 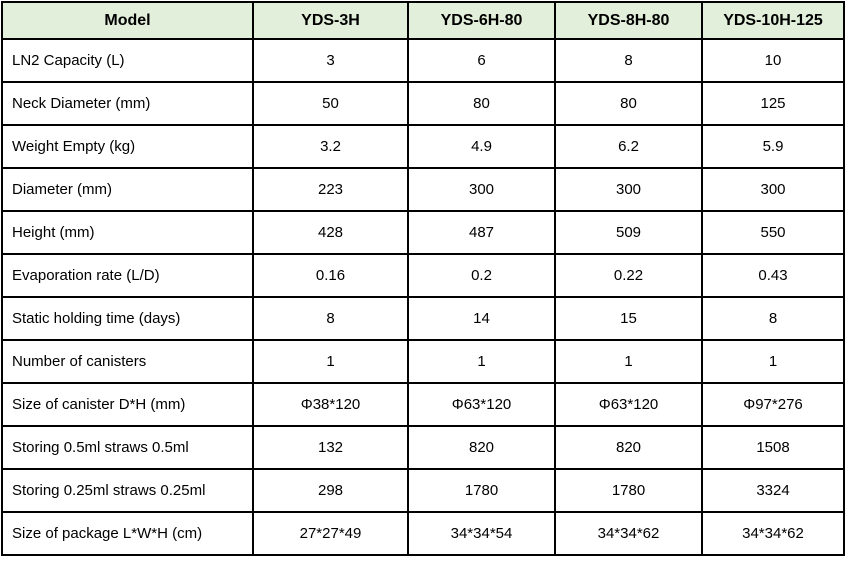 What do you see at coordinates (481, 318) in the screenshot?
I see `cell-value: 14` at bounding box center [481, 318].